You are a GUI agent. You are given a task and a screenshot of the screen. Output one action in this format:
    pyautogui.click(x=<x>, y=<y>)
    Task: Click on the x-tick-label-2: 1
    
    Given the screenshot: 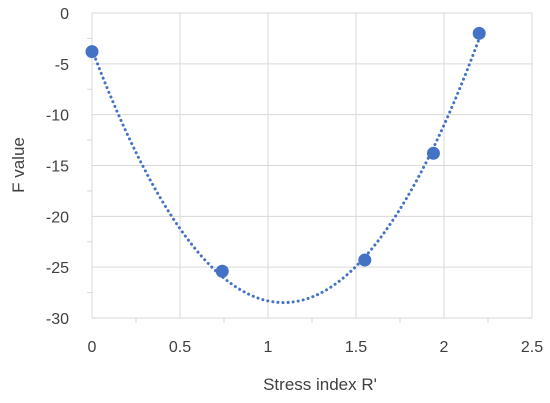 What is the action you would take?
    pyautogui.click(x=268, y=347)
    